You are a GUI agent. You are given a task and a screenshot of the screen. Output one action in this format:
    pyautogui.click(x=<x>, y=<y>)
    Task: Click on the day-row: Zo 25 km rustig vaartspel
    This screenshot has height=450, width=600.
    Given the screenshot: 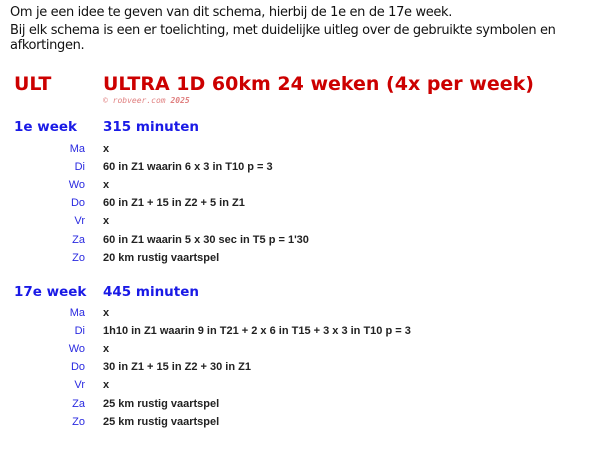 What is the action you would take?
    pyautogui.click(x=300, y=425)
    